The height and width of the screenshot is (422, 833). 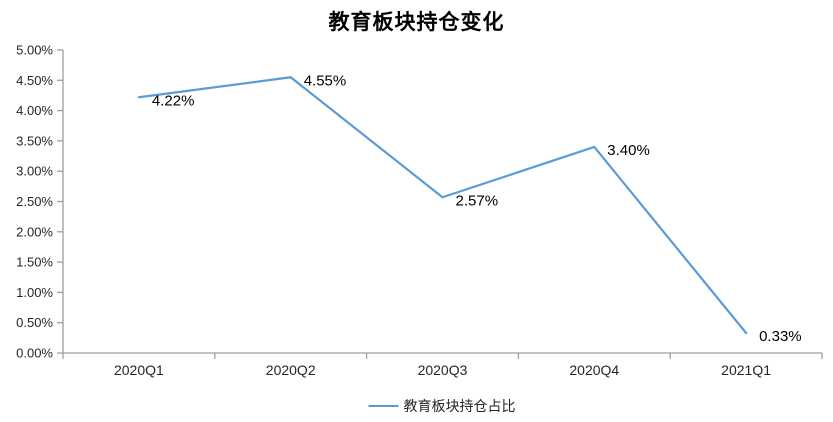 What do you see at coordinates (325, 80) in the screenshot?
I see `data-label: 4.55%` at bounding box center [325, 80].